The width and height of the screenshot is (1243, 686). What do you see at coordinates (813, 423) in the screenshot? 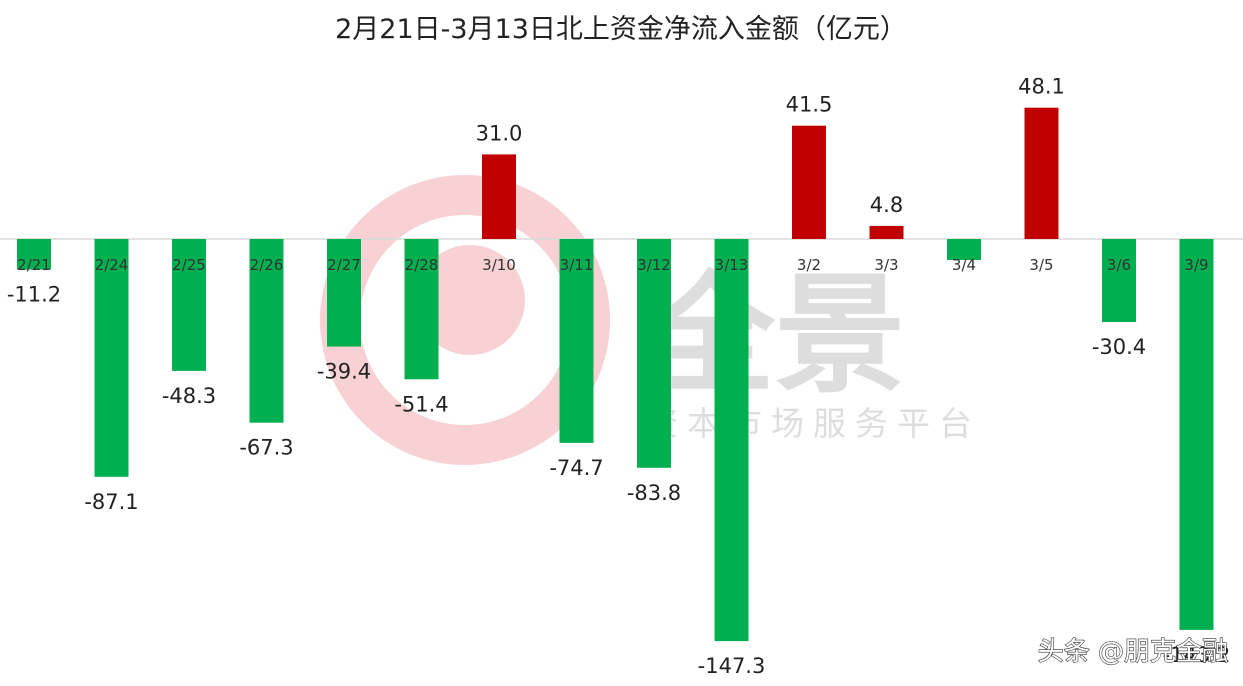
I see `watermark-tagline: 资本市场服务平台` at bounding box center [813, 423].